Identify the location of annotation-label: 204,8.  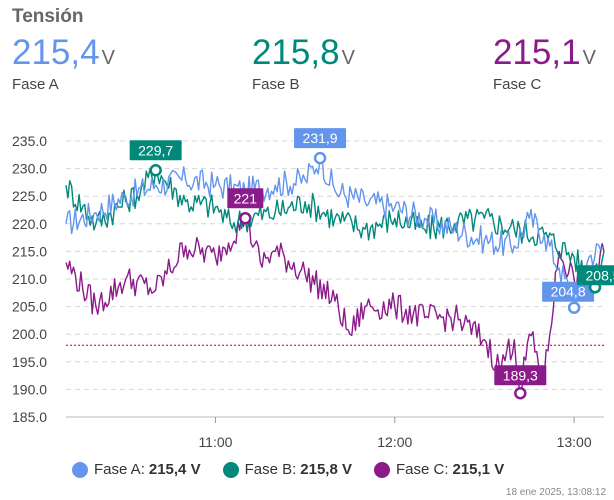
(568, 292).